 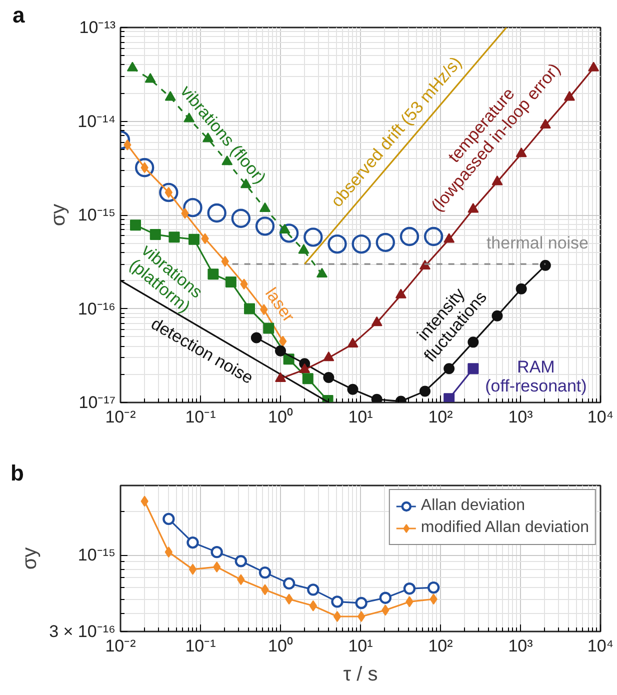 I want to click on chart-title: b, so click(x=17, y=473).